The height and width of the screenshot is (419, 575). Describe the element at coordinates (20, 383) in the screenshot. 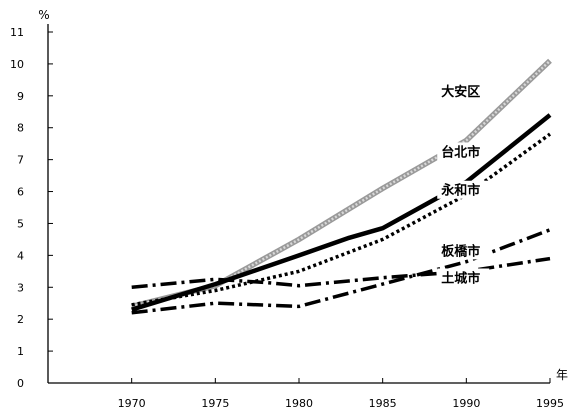

I see `y-tick-label-0: 0` at that location.